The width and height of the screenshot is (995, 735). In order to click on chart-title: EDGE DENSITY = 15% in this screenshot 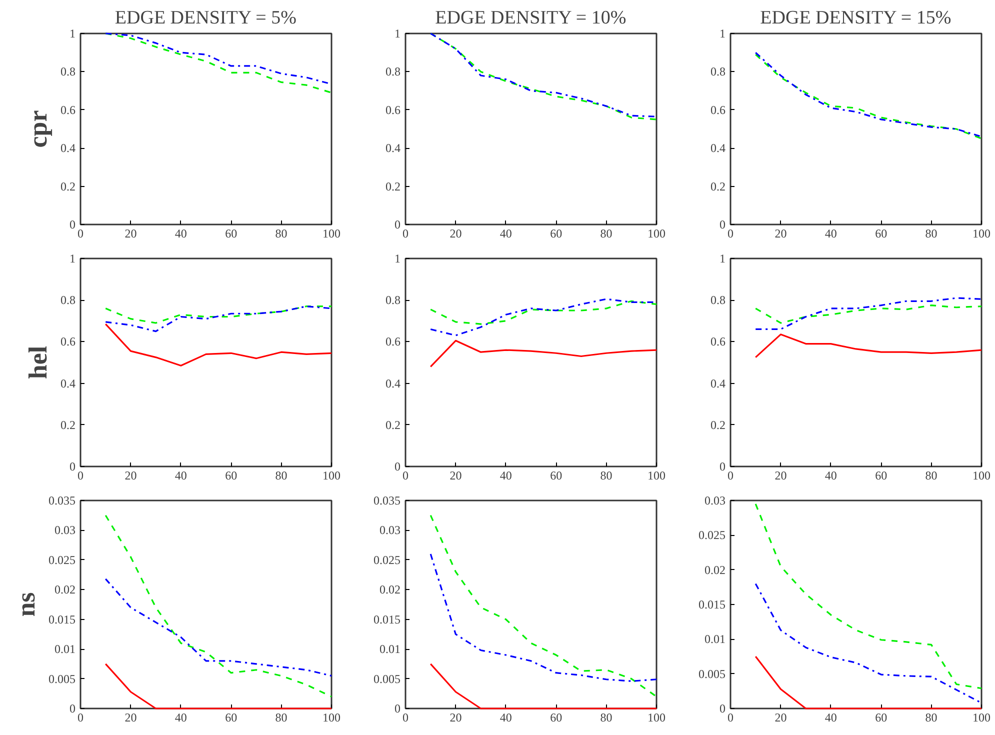, I will do `click(856, 18)`.